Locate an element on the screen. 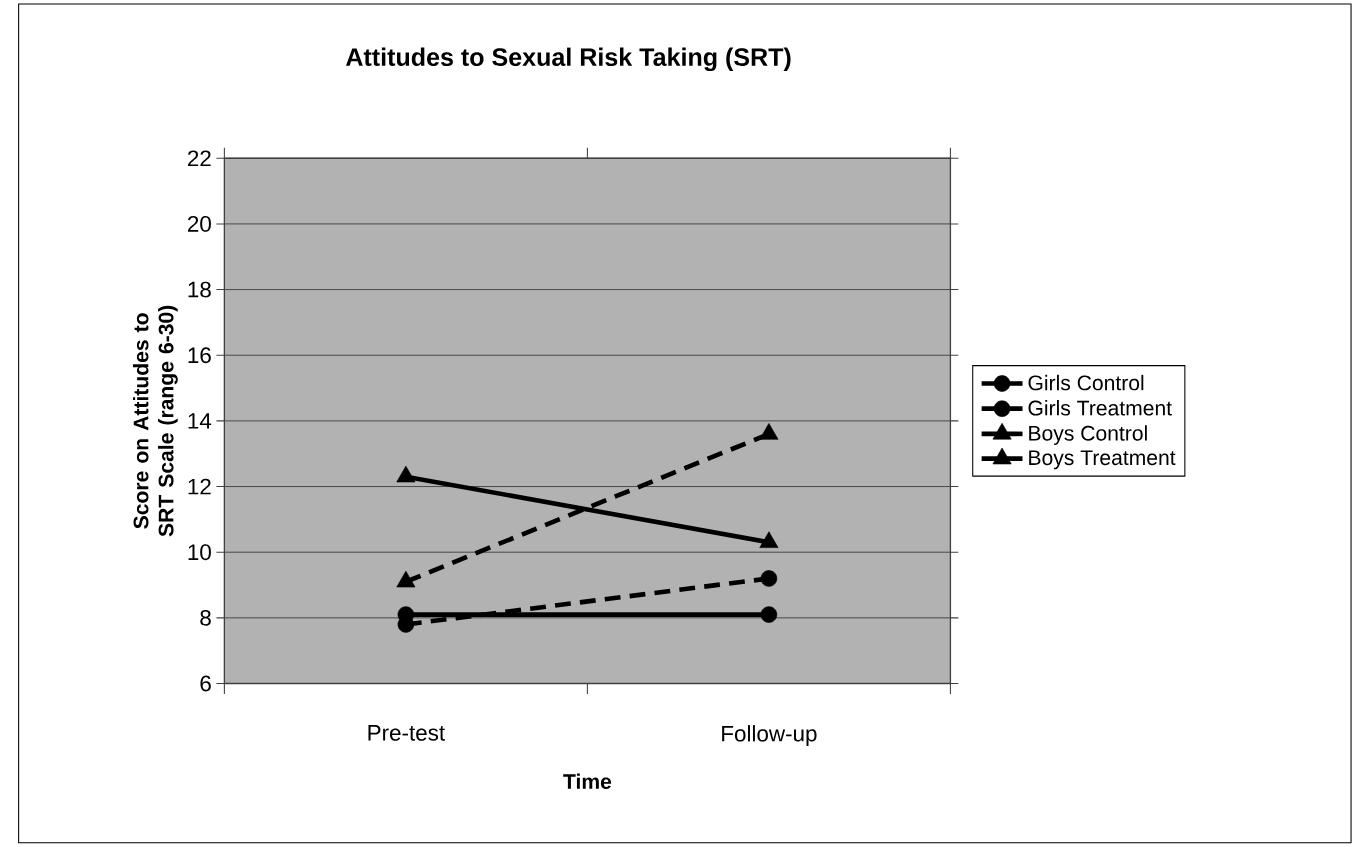  y-tick-label: 22 is located at coordinates (199, 158).